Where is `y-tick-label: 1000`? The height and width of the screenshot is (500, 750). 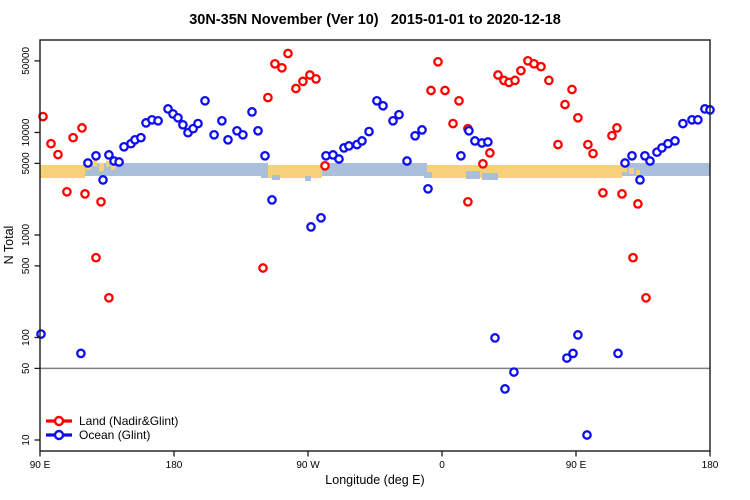
y-tick-label: 1000 is located at coordinates (26, 234).